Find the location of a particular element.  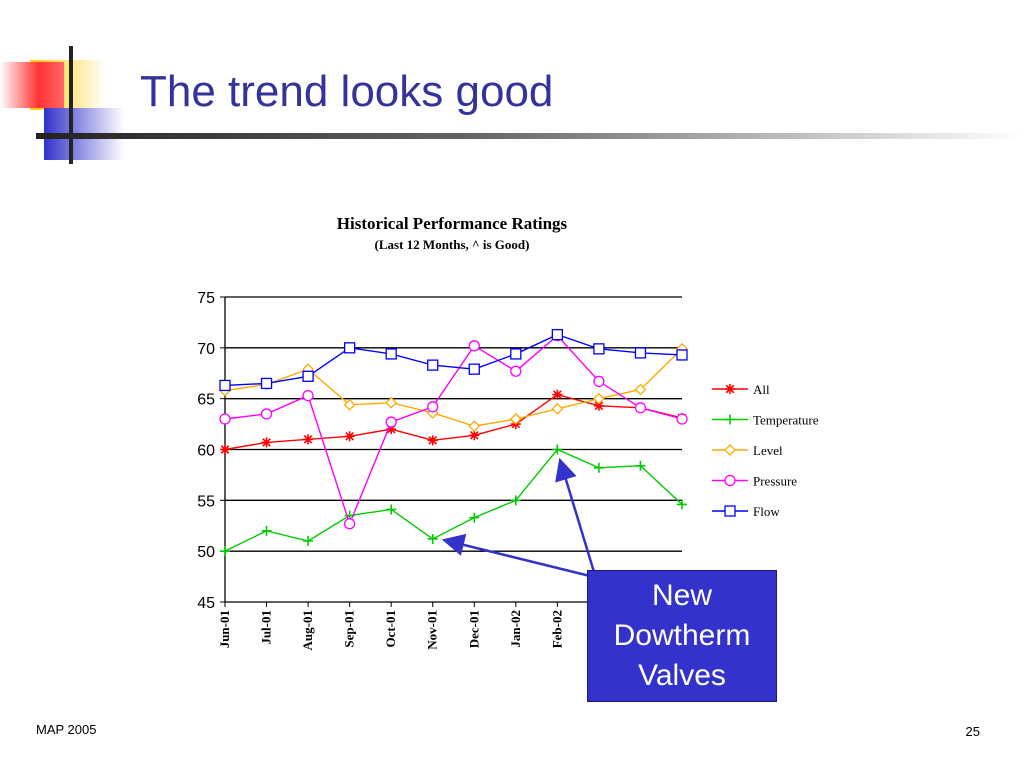

legend-label-all: All is located at coordinates (761, 389).